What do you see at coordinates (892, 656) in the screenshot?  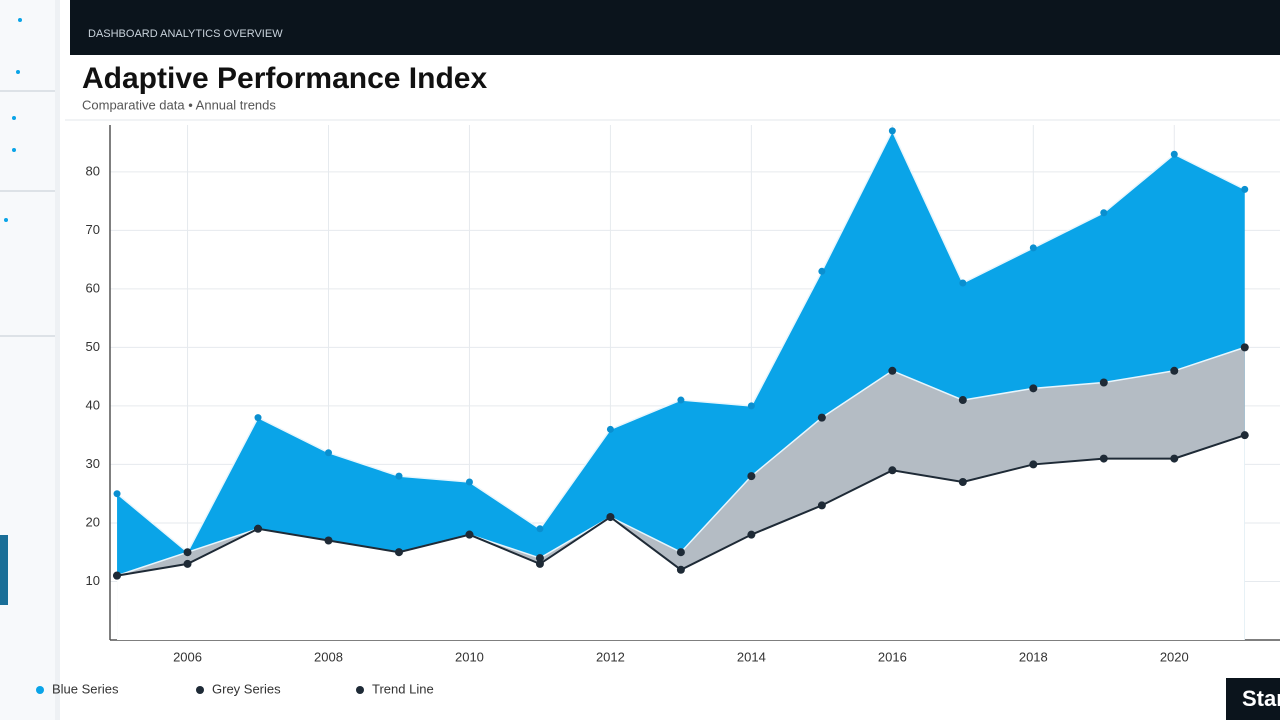 I see `x-tick-label: 2016` at bounding box center [892, 656].